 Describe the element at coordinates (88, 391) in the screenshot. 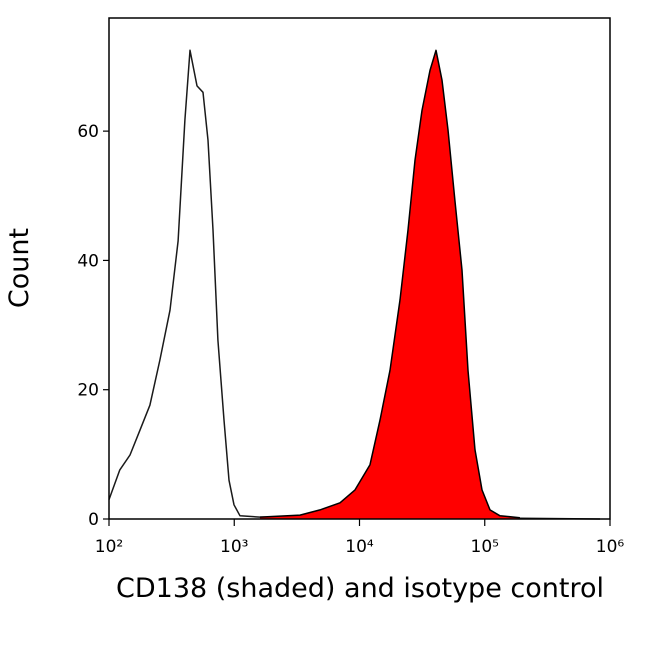

I see `y-tick-label: 20` at that location.